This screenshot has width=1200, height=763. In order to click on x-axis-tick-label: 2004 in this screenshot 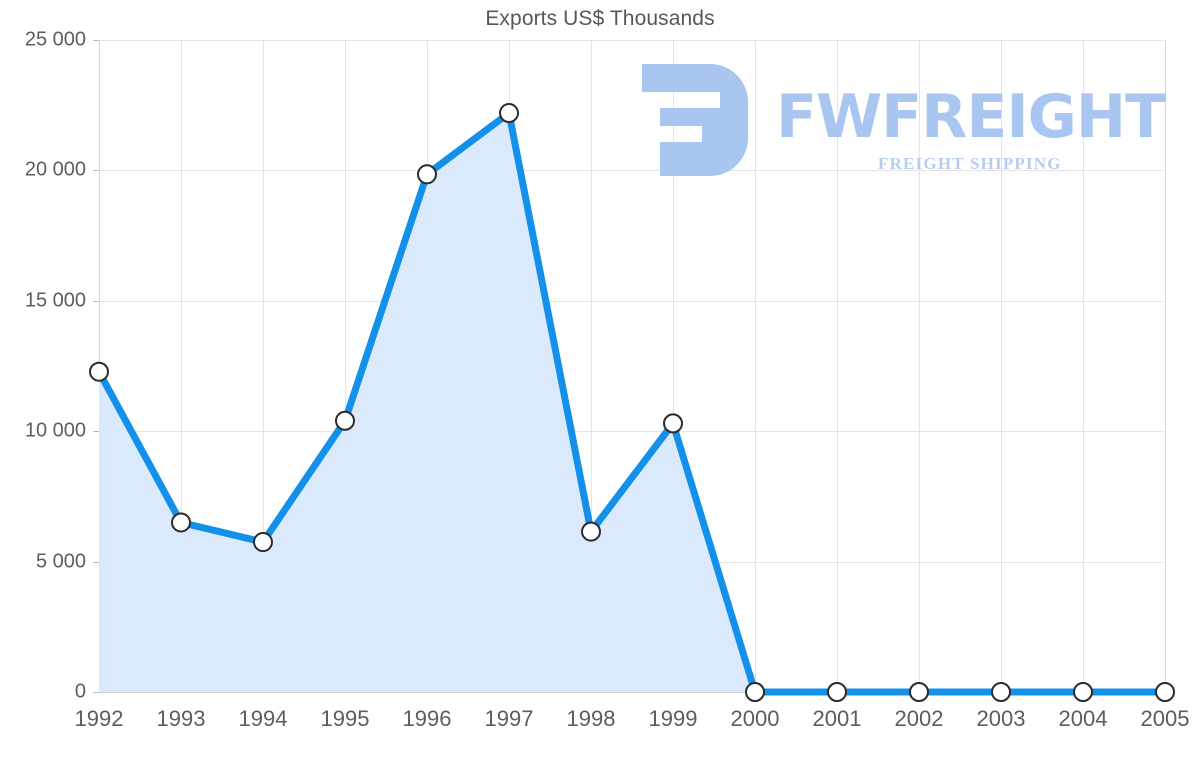, I will do `click(1083, 718)`.